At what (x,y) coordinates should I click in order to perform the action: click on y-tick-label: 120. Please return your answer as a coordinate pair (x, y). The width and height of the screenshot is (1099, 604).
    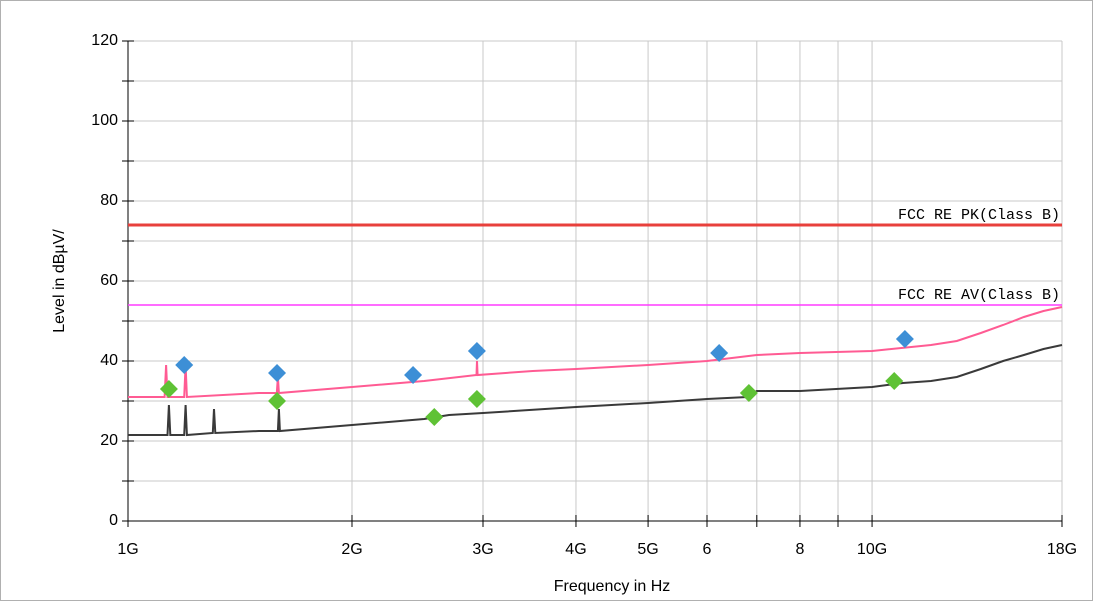
    Looking at the image, I should click on (104, 40).